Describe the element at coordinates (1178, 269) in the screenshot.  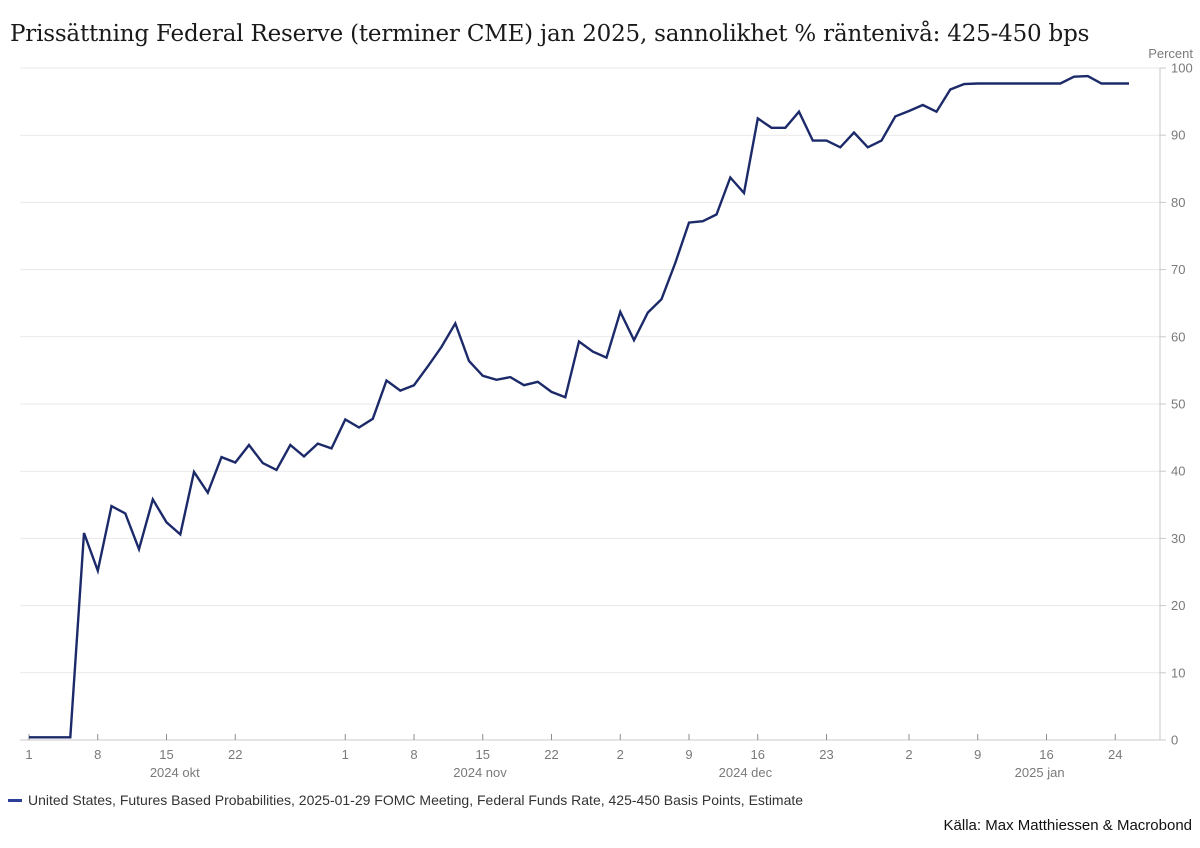
I see `y-tick-label: 70` at that location.